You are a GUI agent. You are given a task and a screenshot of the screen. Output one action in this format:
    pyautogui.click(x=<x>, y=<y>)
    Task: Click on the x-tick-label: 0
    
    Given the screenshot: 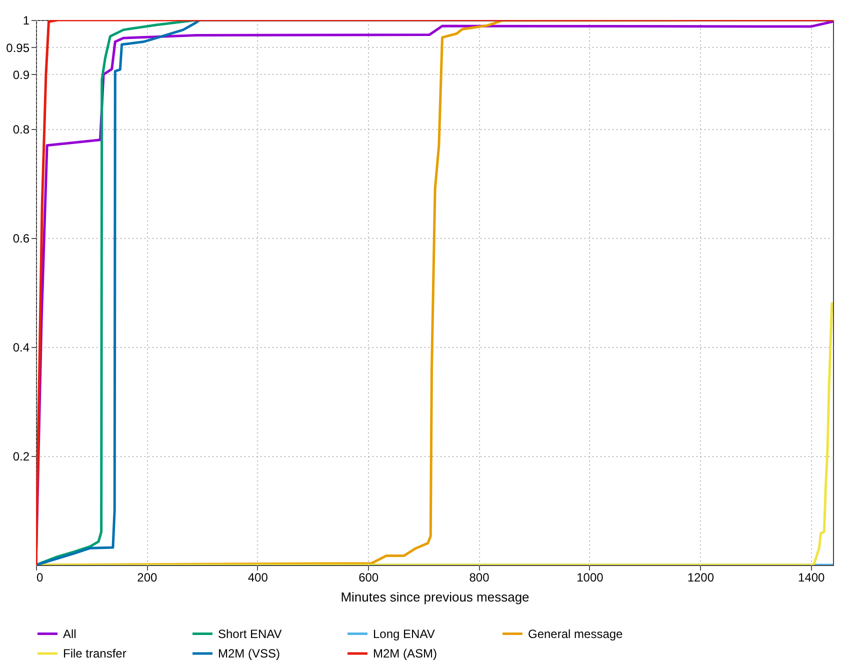 What is the action you would take?
    pyautogui.click(x=40, y=577)
    